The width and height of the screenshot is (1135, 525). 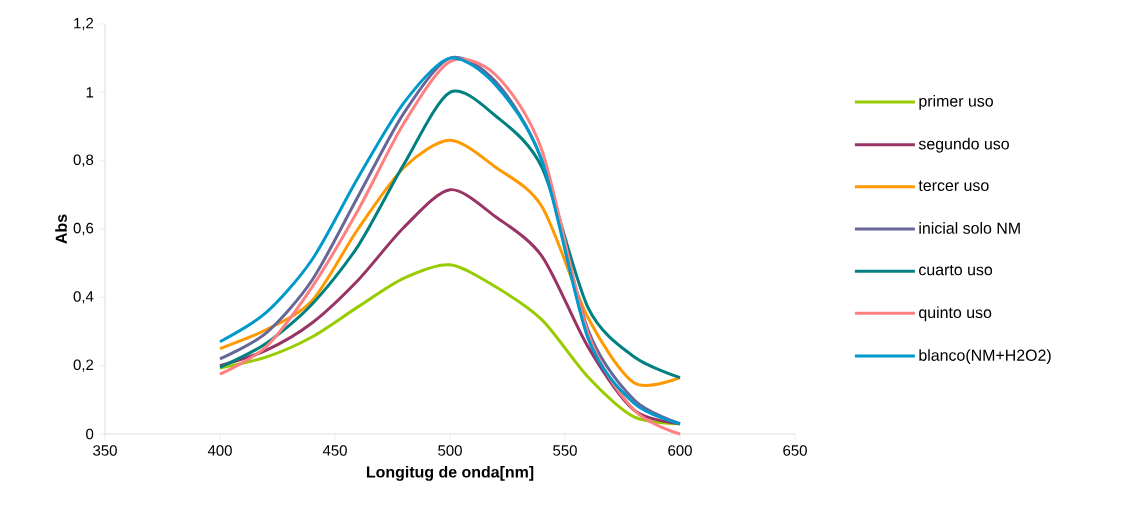 I want to click on legend-label: cuarto uso, so click(x=956, y=270).